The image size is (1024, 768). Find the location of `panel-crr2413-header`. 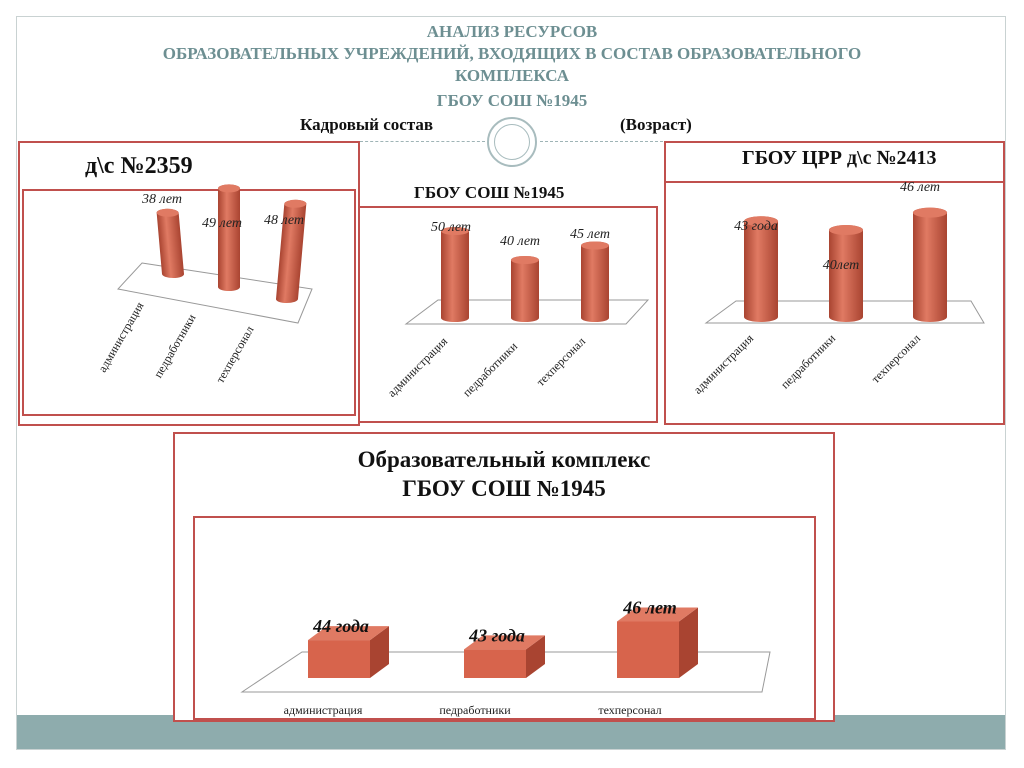

panel-crr2413-header is located at coordinates (834, 162).